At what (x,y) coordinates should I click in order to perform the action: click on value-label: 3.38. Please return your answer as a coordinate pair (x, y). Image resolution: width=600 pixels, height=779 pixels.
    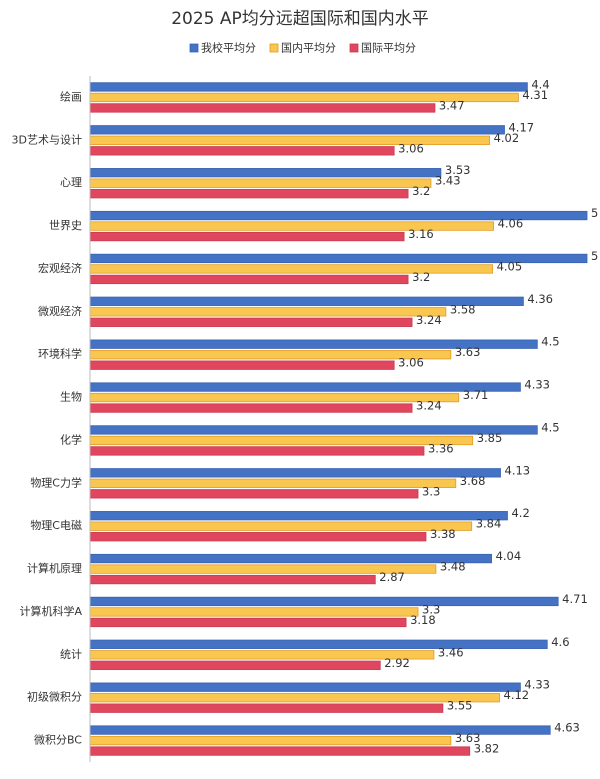
    Looking at the image, I should click on (443, 534).